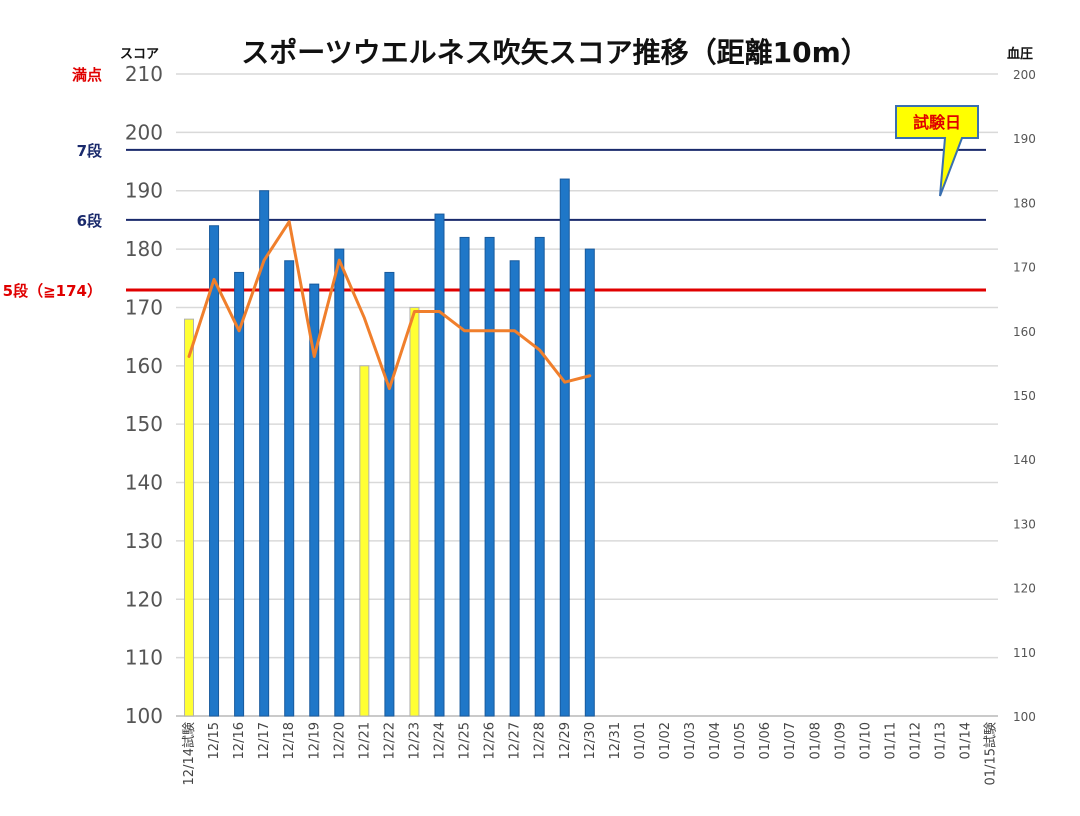 The width and height of the screenshot is (1080, 816). Describe the element at coordinates (144, 599) in the screenshot. I see `y-tick-label-left: 120` at that location.